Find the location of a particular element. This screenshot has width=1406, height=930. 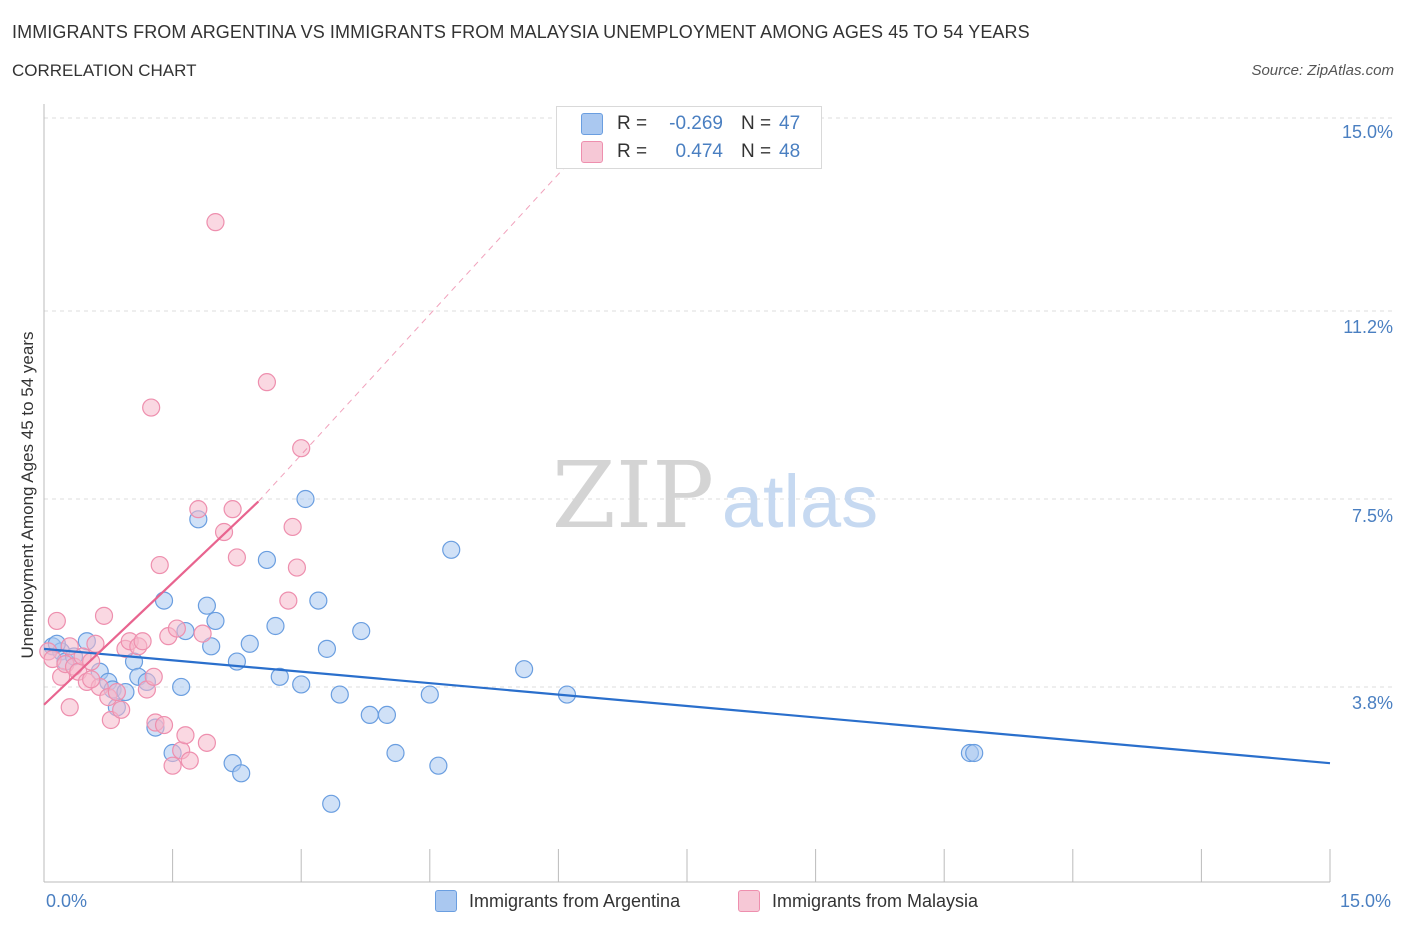

y-tick-labels: 3.8% 7.5% 11.2% 15.0% is located at coordinates (1367, 417).